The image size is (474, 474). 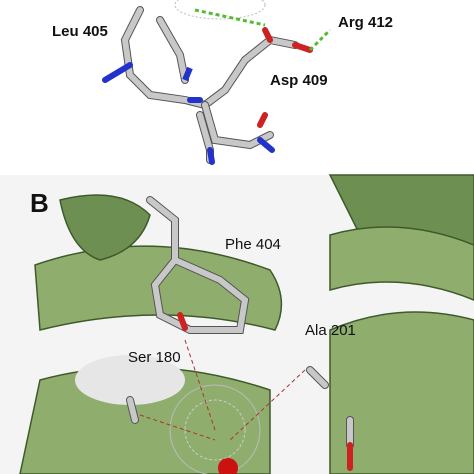 I want to click on residue-label: Ser 180, so click(x=154, y=357).